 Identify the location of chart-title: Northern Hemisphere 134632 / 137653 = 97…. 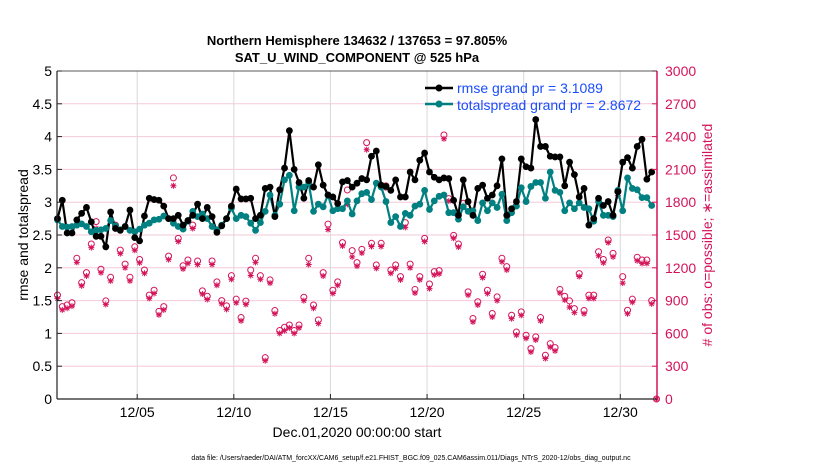
(357, 40).